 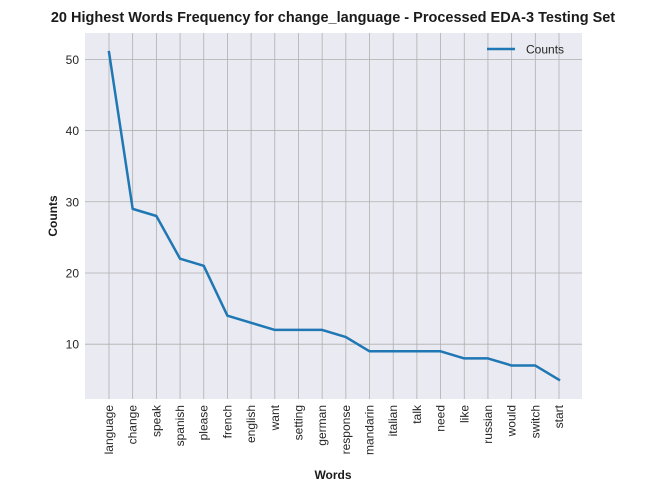 I want to click on x-tick-label: want, so click(x=275, y=417).